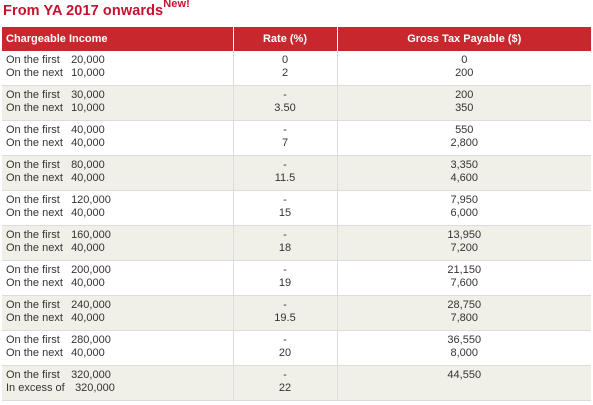 This screenshot has width=593, height=405. I want to click on chargeable-income-cell: On the first 120,000 On the next 40,000, so click(118, 208).